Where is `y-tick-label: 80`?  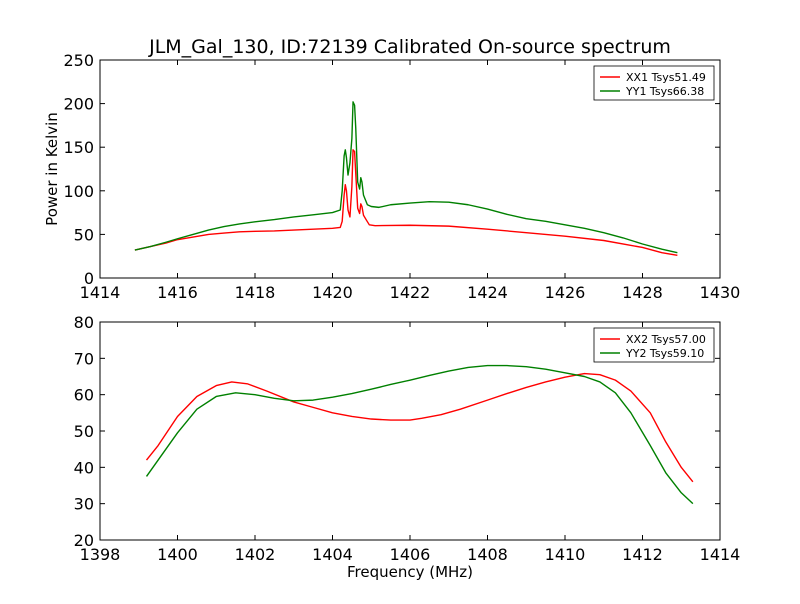
y-tick-label: 80 is located at coordinates (84, 322).